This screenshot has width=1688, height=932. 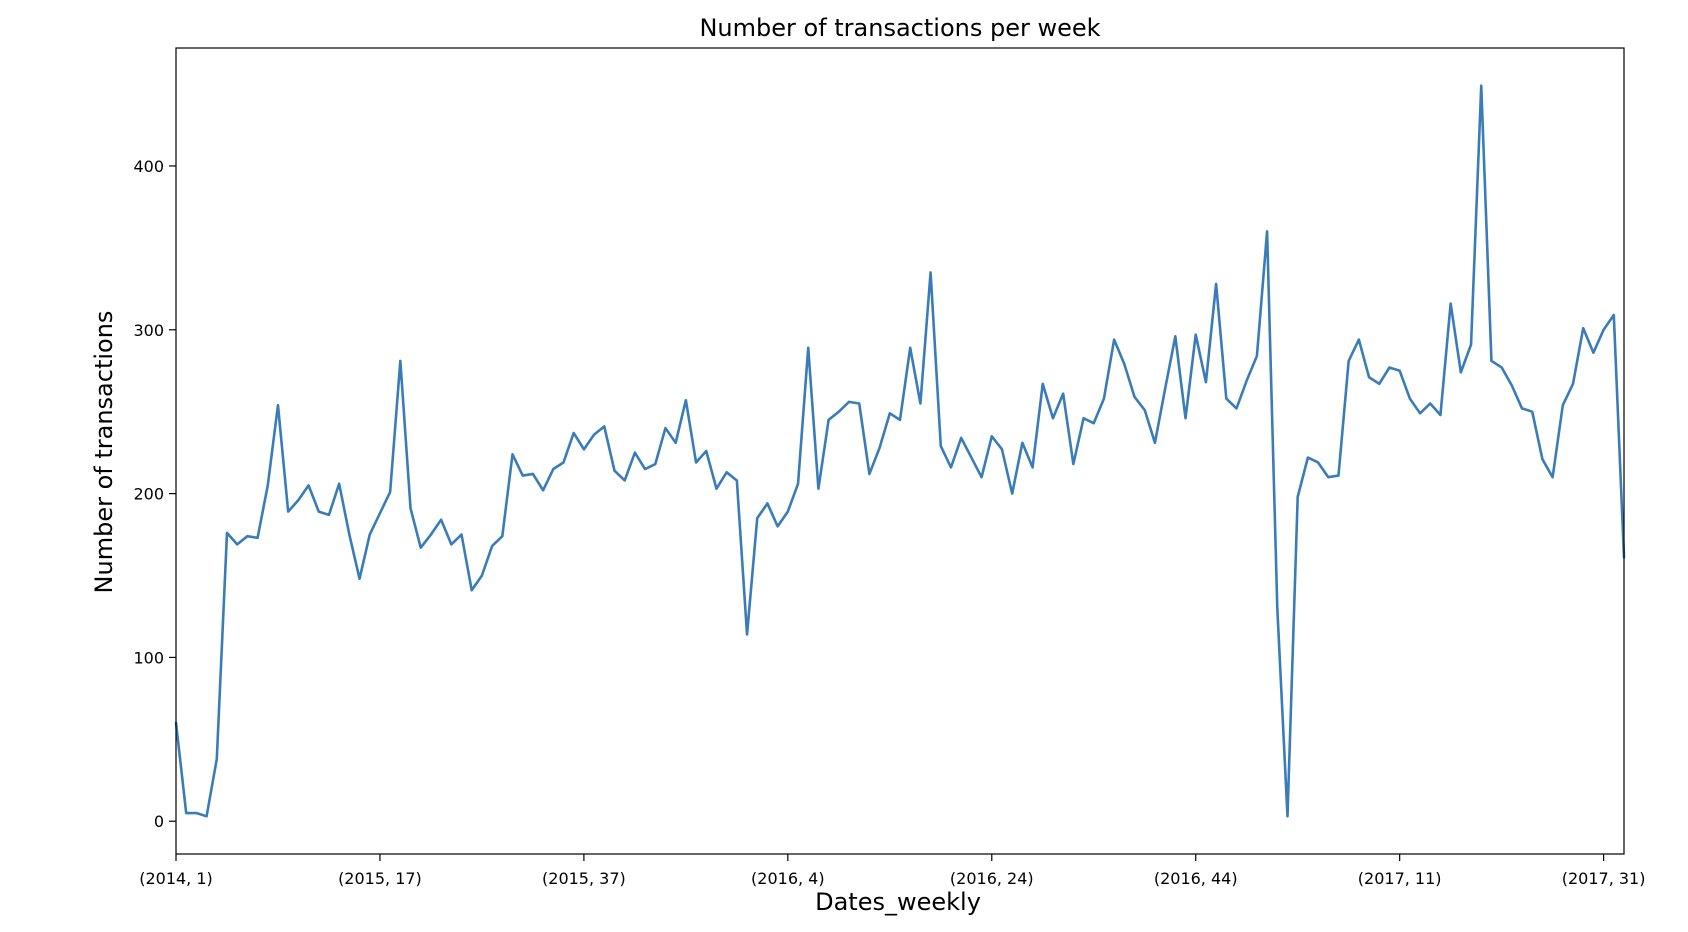 I want to click on y-tick-label: 300, so click(x=148, y=330).